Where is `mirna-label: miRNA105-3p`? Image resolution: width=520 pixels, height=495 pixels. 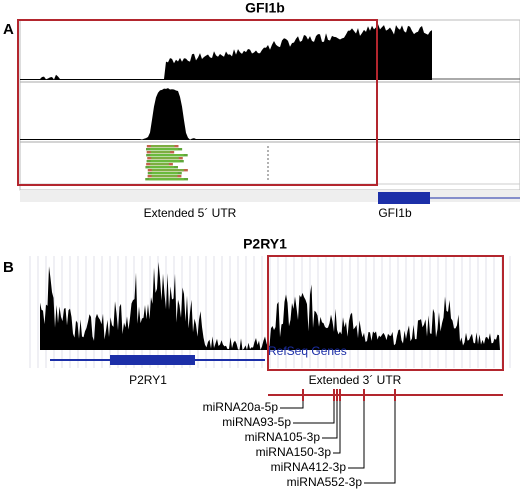 mirna-label: miRNA105-3p is located at coordinates (283, 437).